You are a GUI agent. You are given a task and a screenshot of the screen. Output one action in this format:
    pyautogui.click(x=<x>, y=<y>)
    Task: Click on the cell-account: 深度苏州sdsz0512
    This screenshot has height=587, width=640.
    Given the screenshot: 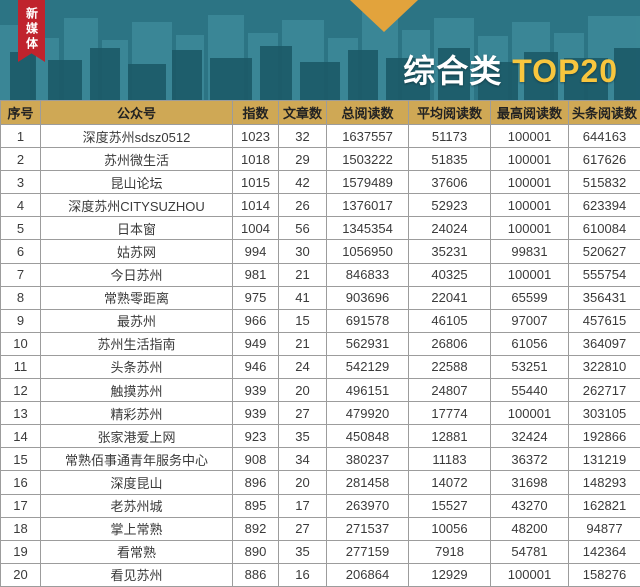 What is the action you would take?
    pyautogui.click(x=136, y=136)
    